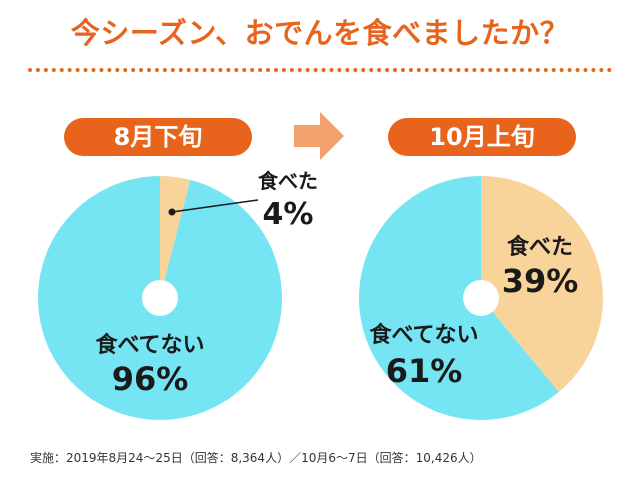 The width and height of the screenshot is (640, 480). Describe the element at coordinates (424, 371) in the screenshot. I see `slice-value-1-1: 61%` at that location.